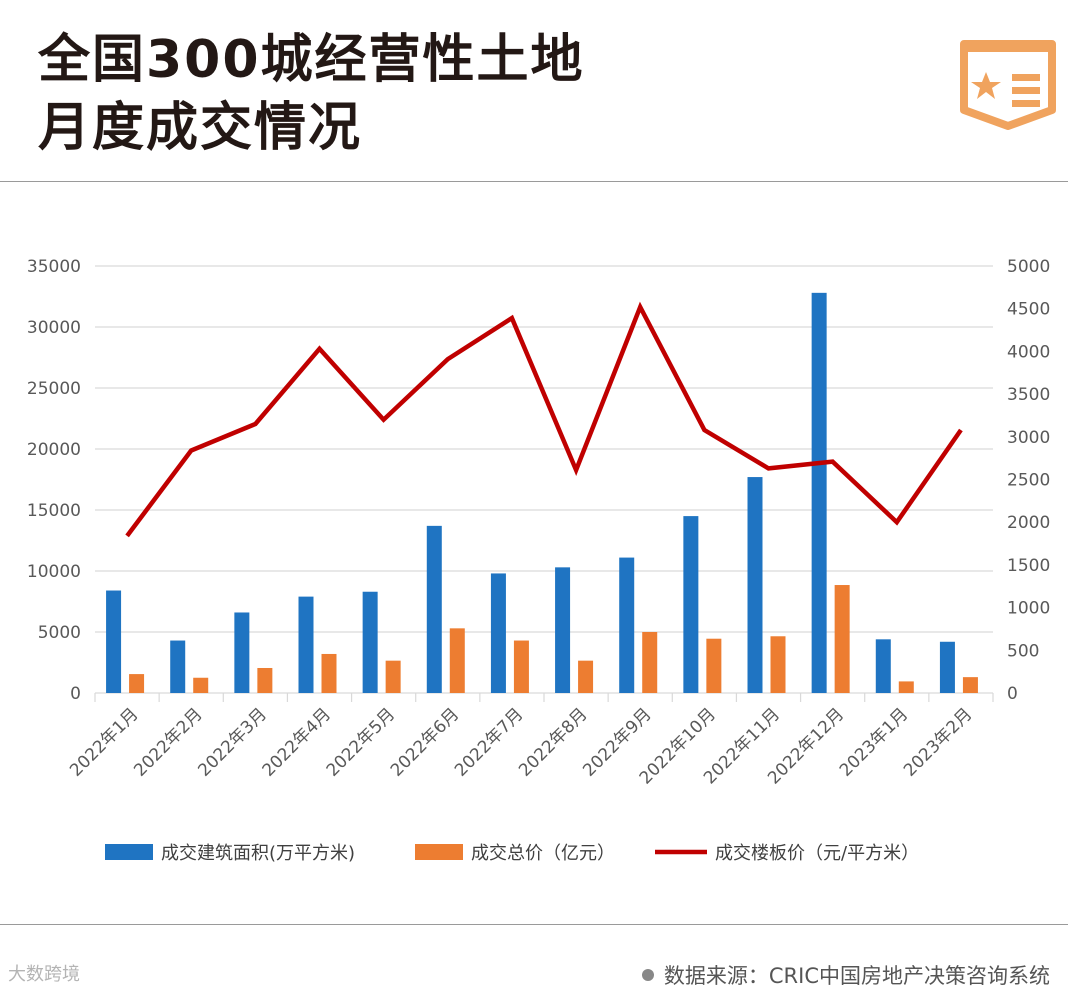 This screenshot has height=996, width=1080. I want to click on title-line-2: 月度成交情况, so click(200, 128).